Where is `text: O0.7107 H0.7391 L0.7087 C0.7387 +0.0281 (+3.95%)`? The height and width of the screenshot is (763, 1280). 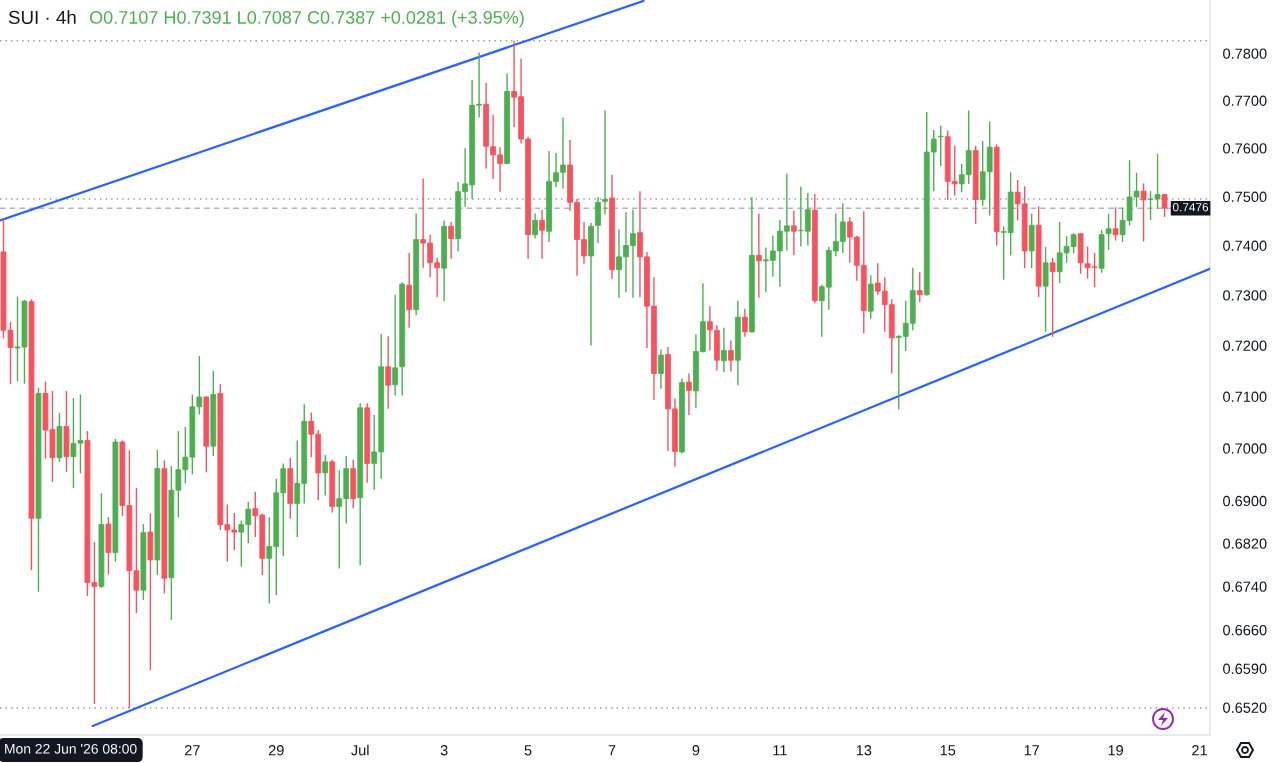
text: O0.7107 H0.7391 L0.7087 C0.7387 +0.0281 (+3.95%) is located at coordinates (306, 19).